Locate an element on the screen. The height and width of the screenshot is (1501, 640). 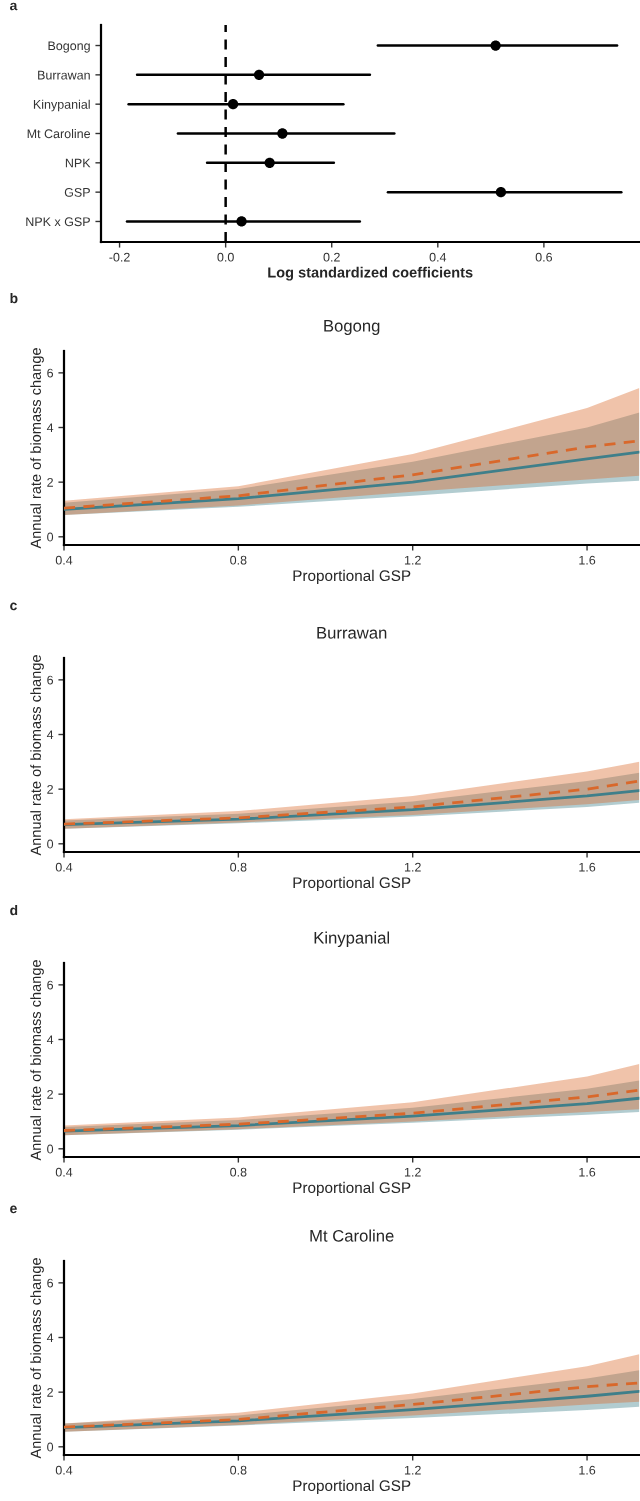
y-tick-label: Kinypanial is located at coordinates (61, 105).